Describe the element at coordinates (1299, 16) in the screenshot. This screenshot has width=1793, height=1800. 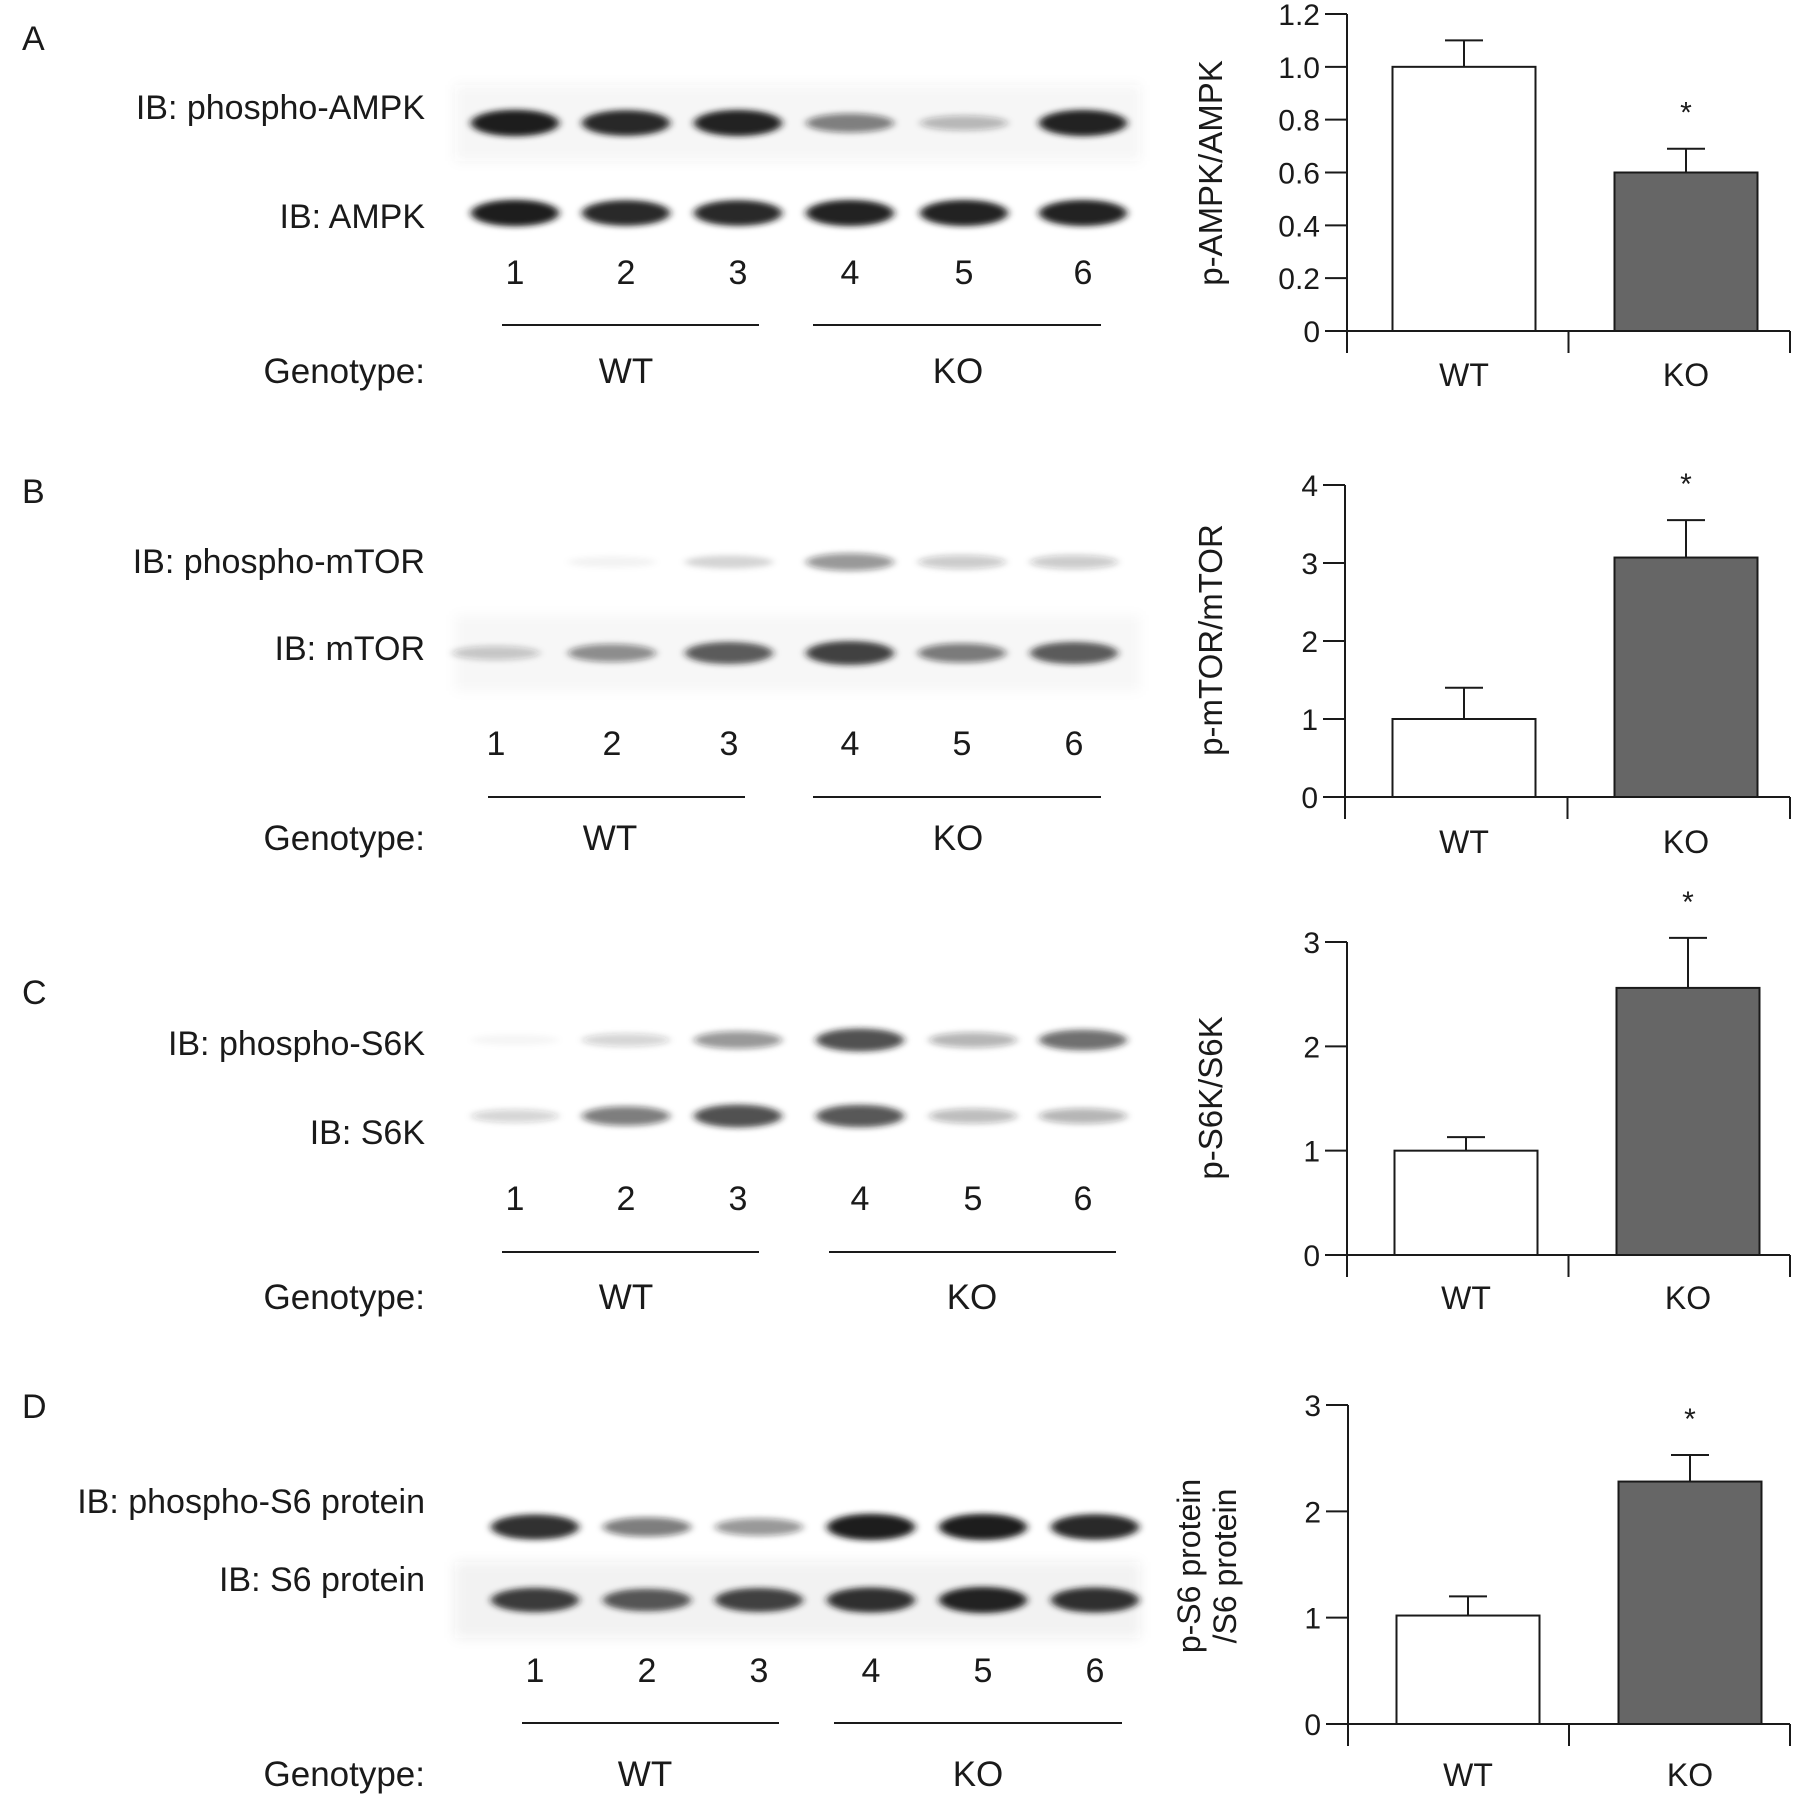
I see `y-tick-label: 1.2` at that location.